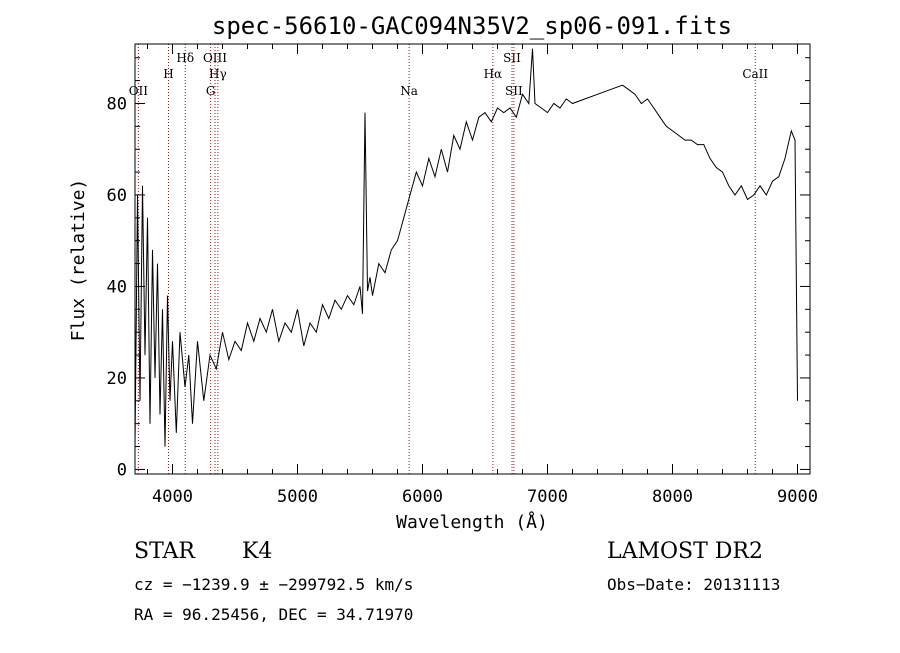 The width and height of the screenshot is (900, 653). Describe the element at coordinates (693, 584) in the screenshot. I see `observation-date: Obs−Date: 20131113` at that location.